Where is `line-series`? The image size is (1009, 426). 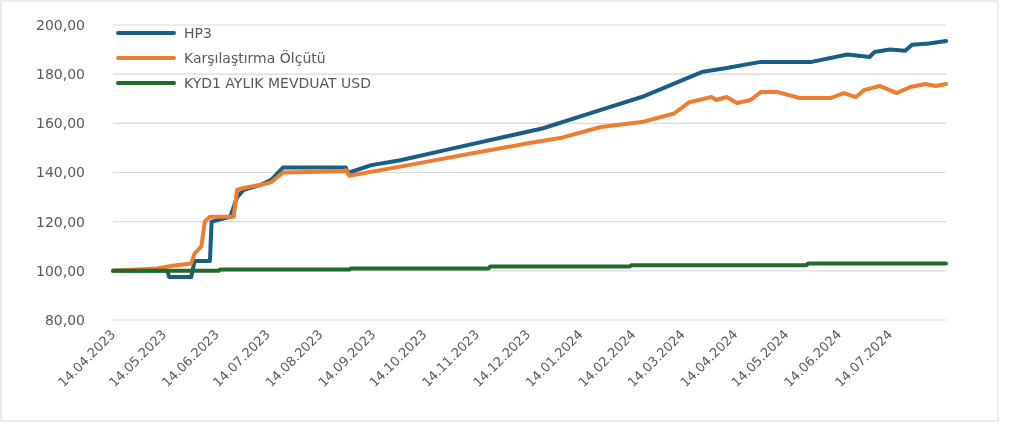
line-series is located at coordinates (529, 267).